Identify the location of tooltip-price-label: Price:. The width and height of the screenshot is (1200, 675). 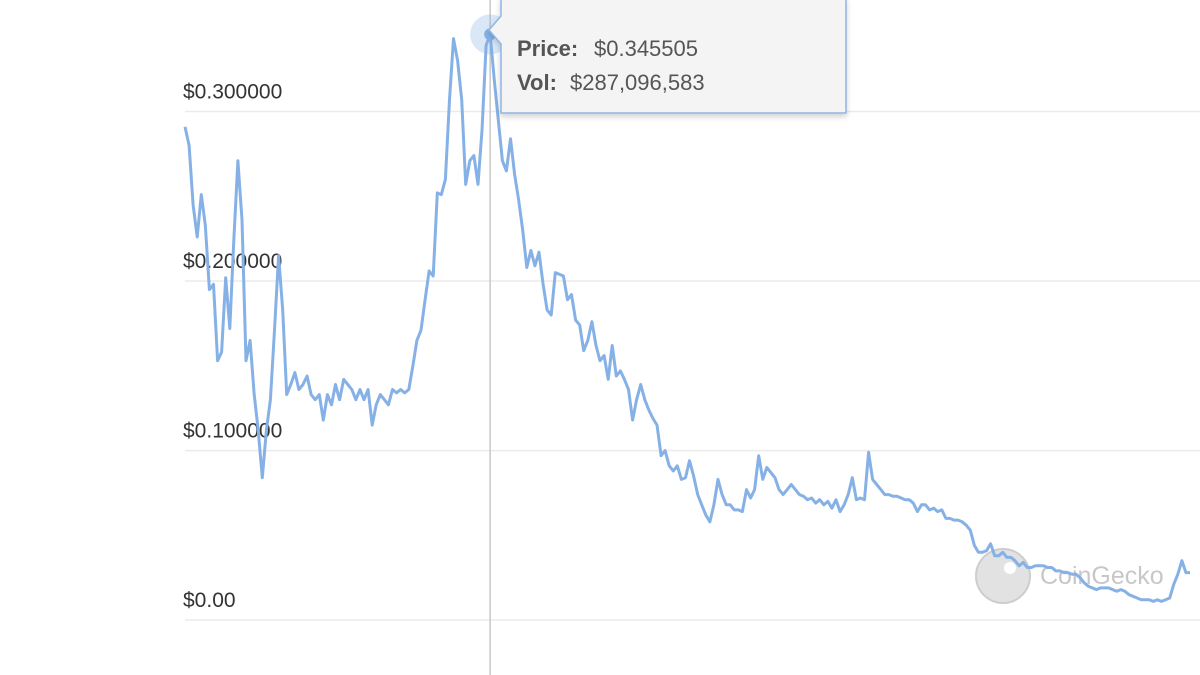
(547, 48).